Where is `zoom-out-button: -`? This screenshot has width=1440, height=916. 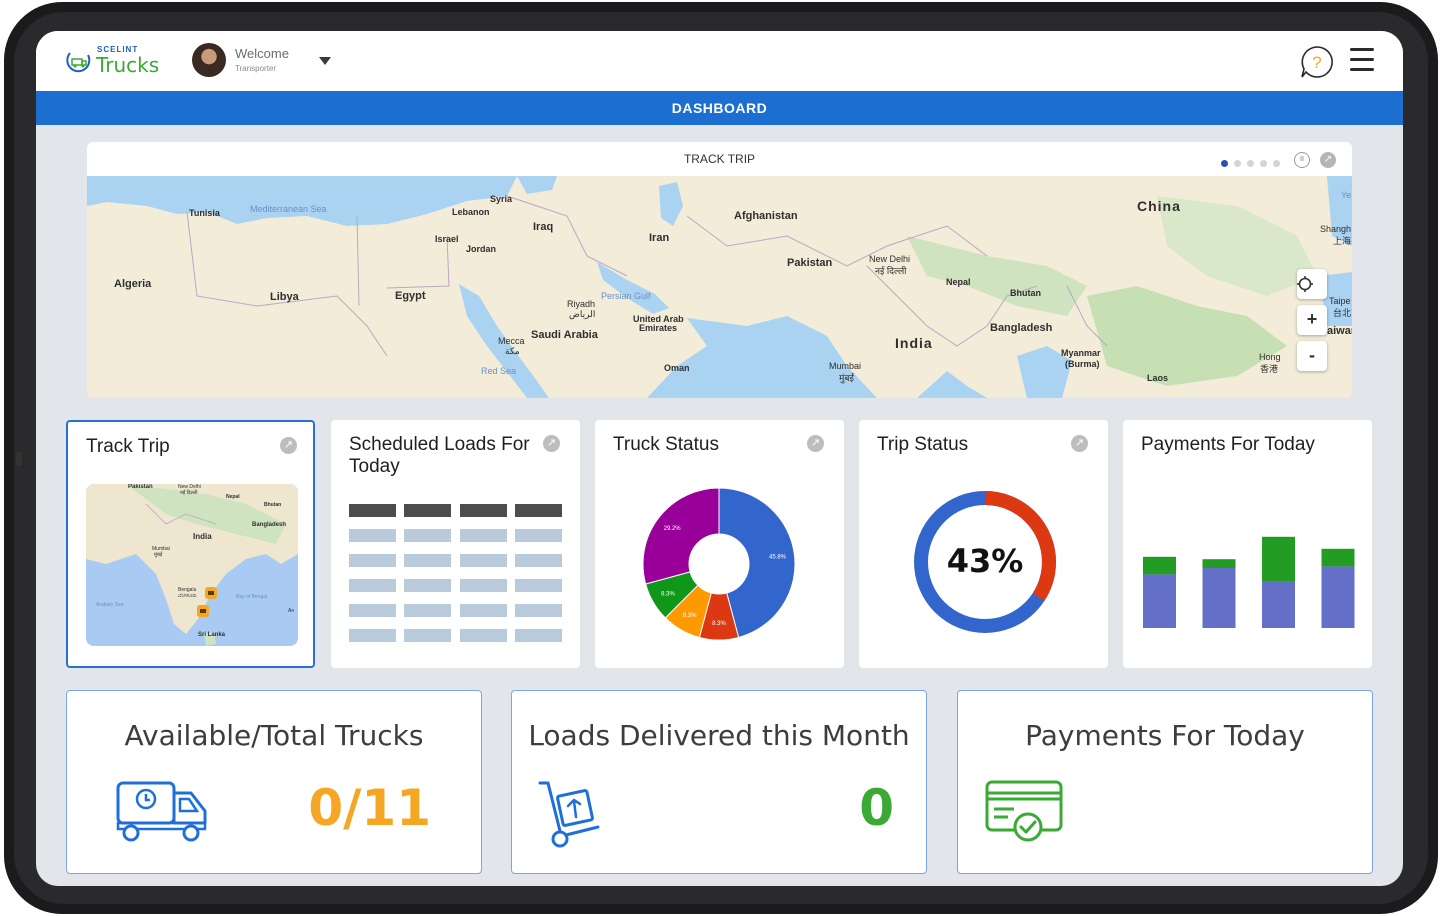
zoom-out-button: - is located at coordinates (1312, 356).